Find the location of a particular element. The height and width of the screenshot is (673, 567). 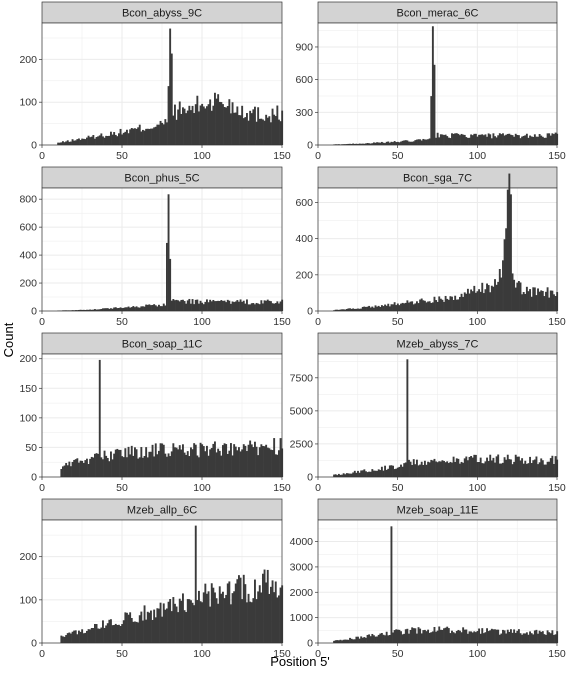

y-tick-label: 1000 is located at coordinates (302, 618).